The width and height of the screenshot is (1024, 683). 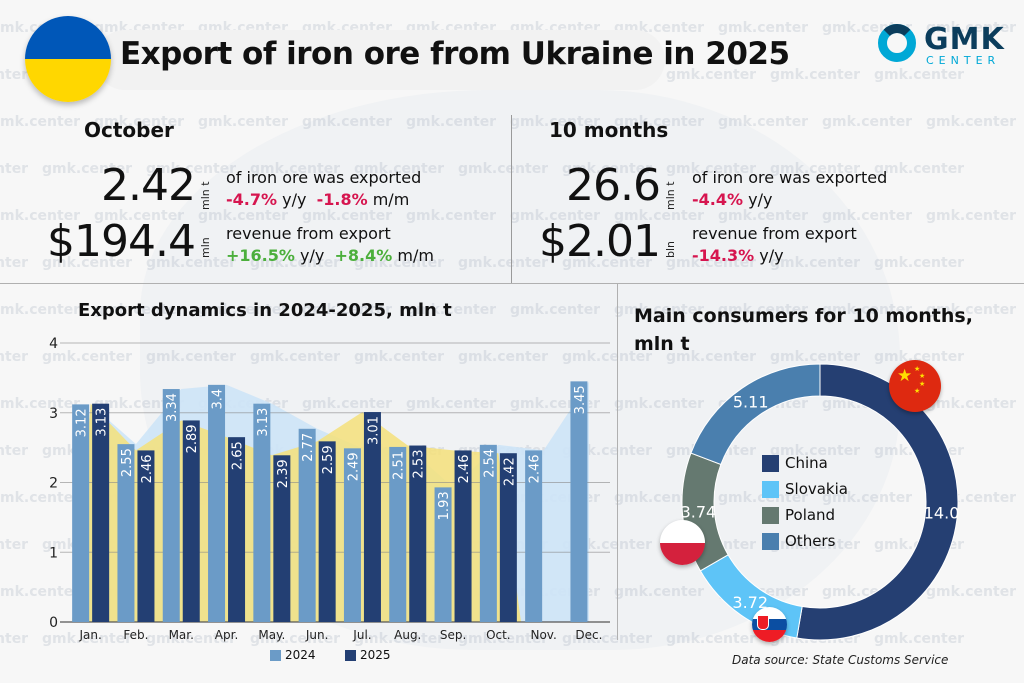 What do you see at coordinates (810, 541) in the screenshot?
I see `legend-label: Others` at bounding box center [810, 541].